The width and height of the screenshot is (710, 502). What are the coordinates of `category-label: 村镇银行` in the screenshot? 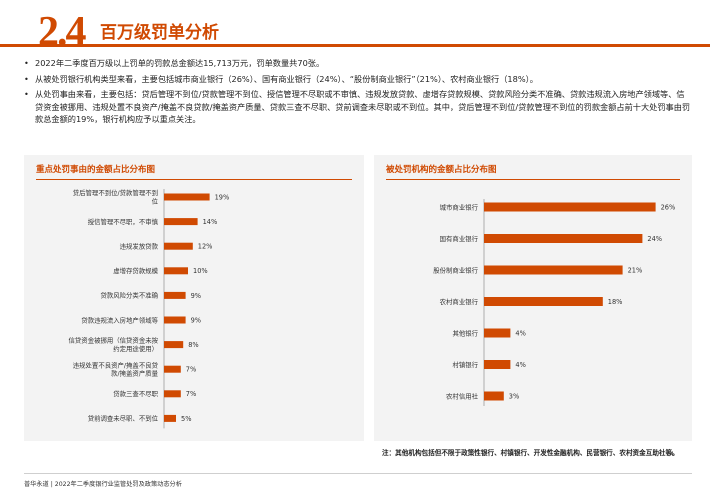 It's located at (465, 364).